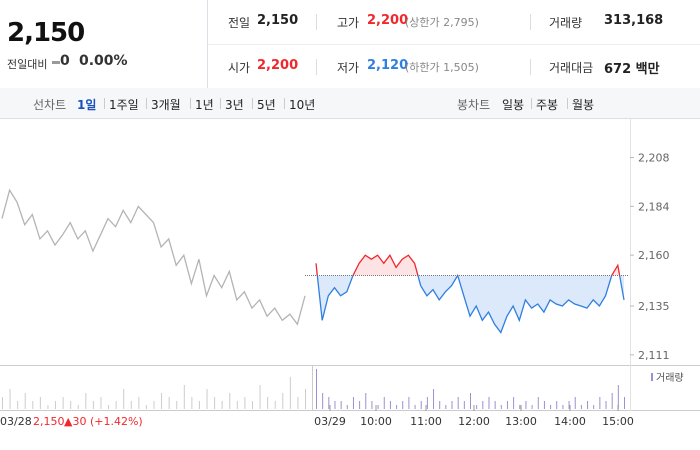 The width and height of the screenshot is (700, 450). I want to click on stat-label: 거래대금, so click(571, 68).